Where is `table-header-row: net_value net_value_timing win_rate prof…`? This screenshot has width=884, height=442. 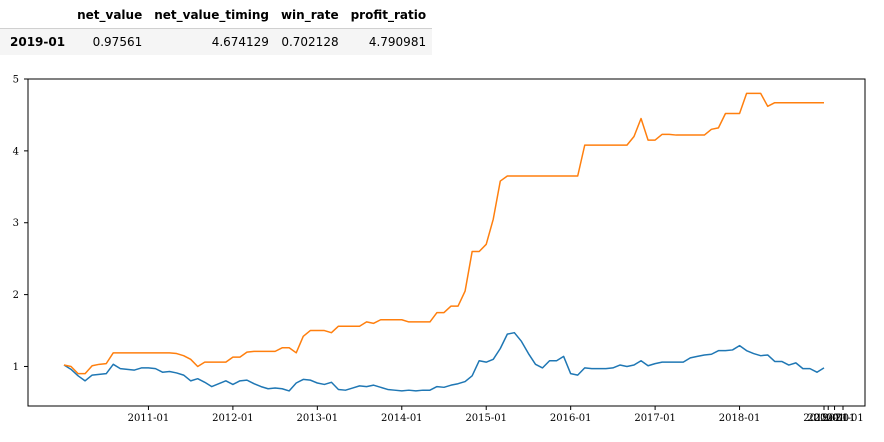 table-header-row: net_value net_value_timing win_rate prof… is located at coordinates (216, 16).